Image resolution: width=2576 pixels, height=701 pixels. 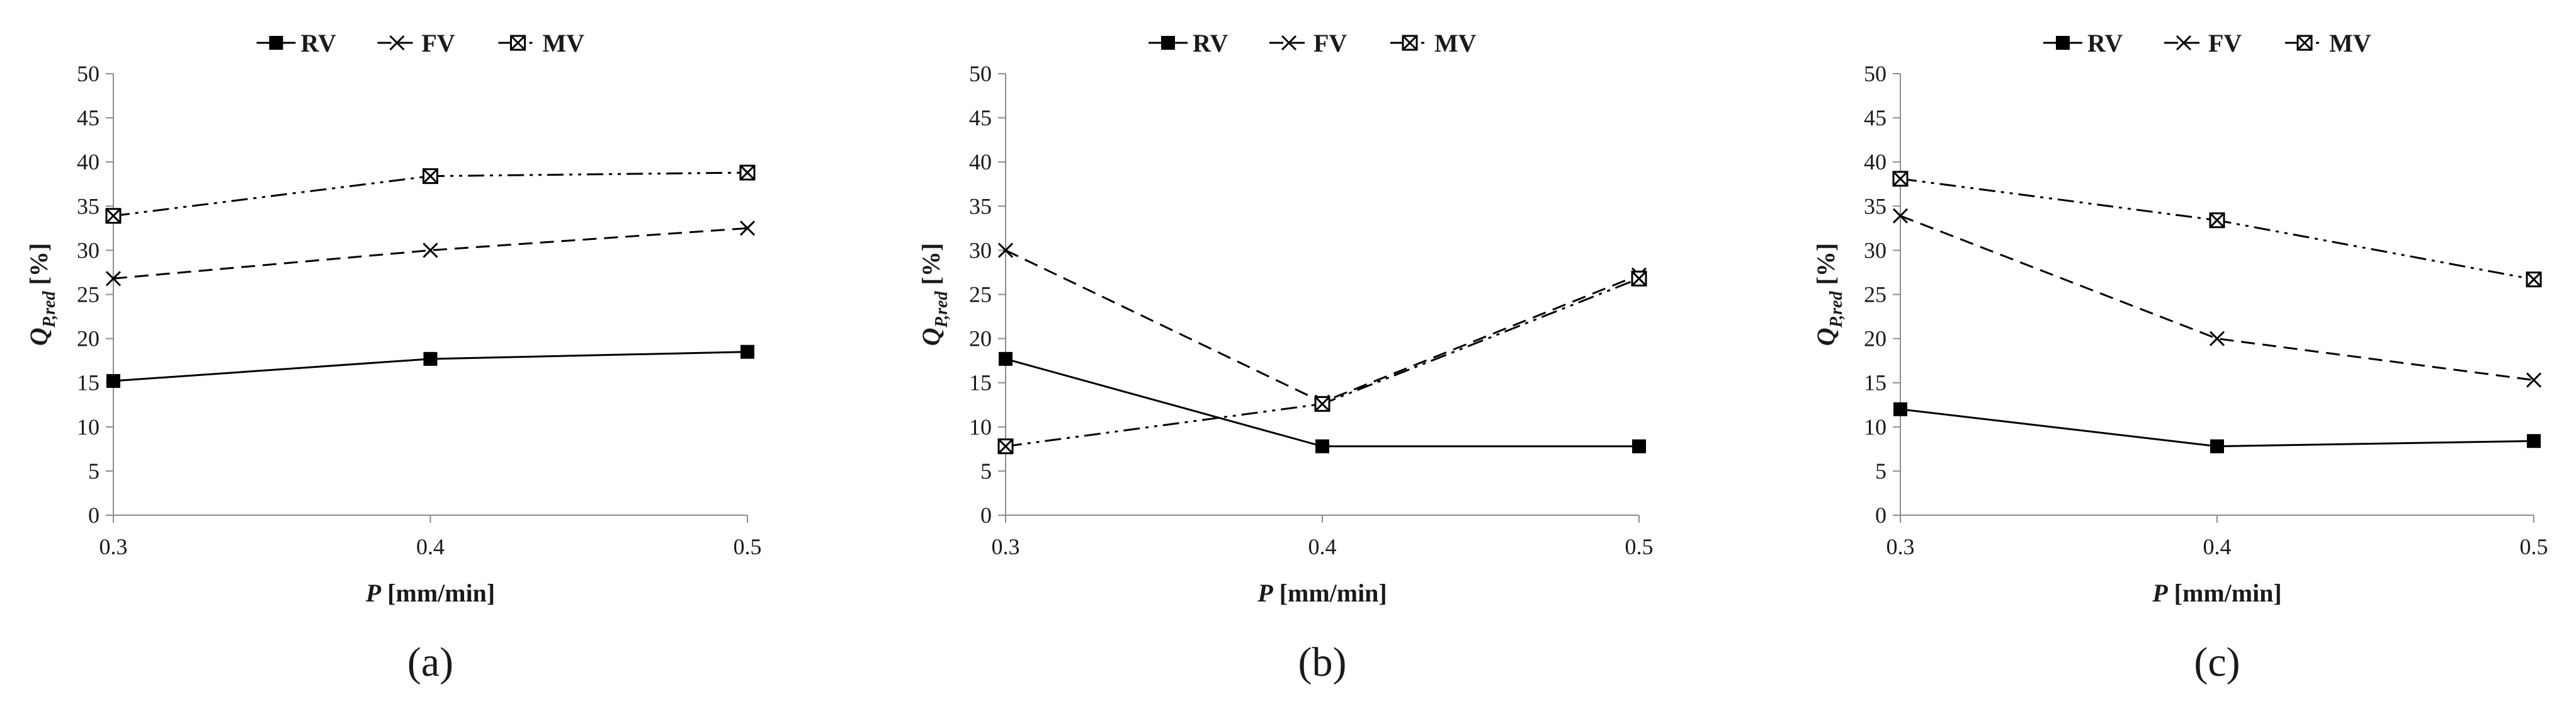 What do you see at coordinates (49, 309) in the screenshot?
I see `y-axis-subscript: P,red` at bounding box center [49, 309].